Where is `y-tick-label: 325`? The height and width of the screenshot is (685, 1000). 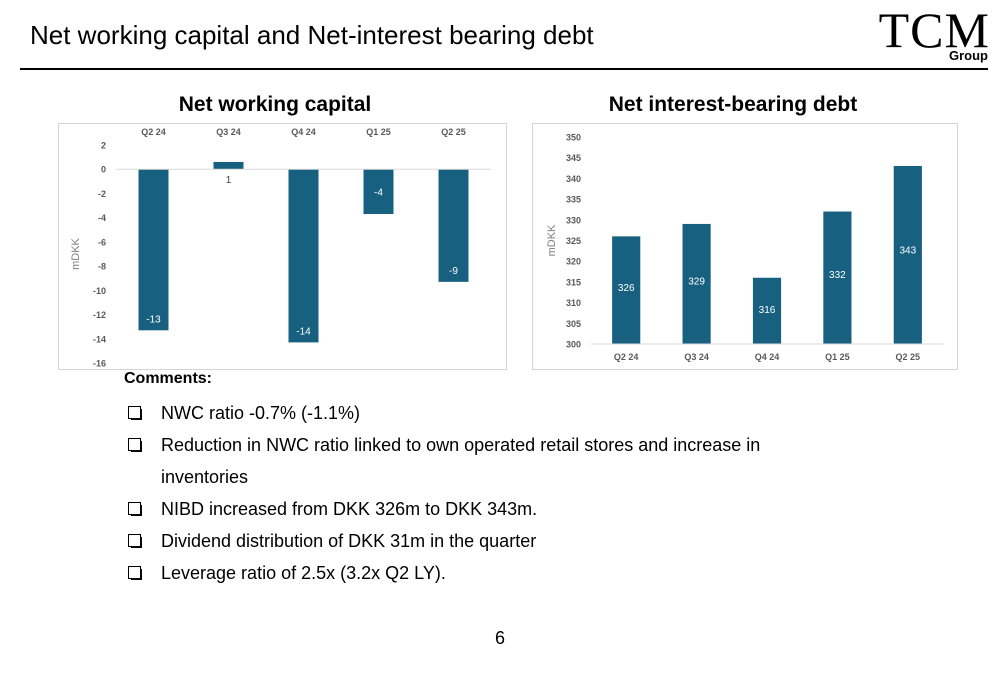 y-tick-label: 325 is located at coordinates (573, 241).